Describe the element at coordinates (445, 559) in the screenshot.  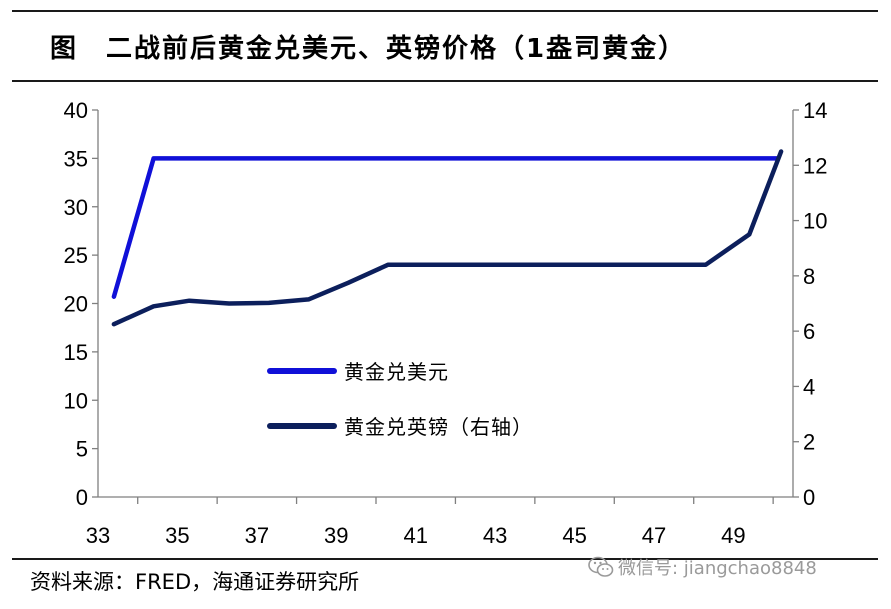
I see `source-top-rule` at that location.